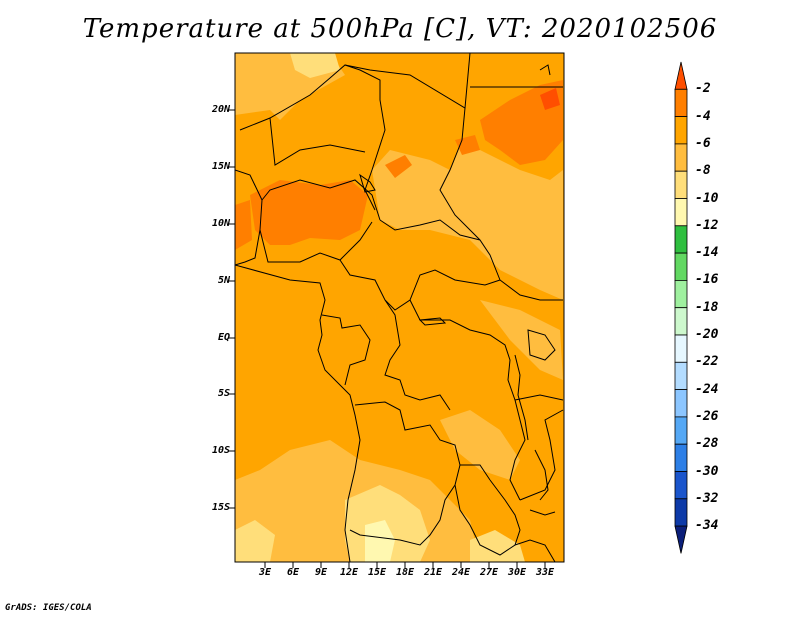 This screenshot has width=800, height=618. Describe the element at coordinates (48, 608) in the screenshot. I see `footer-credit: GrADS: IGES/COLA` at that location.